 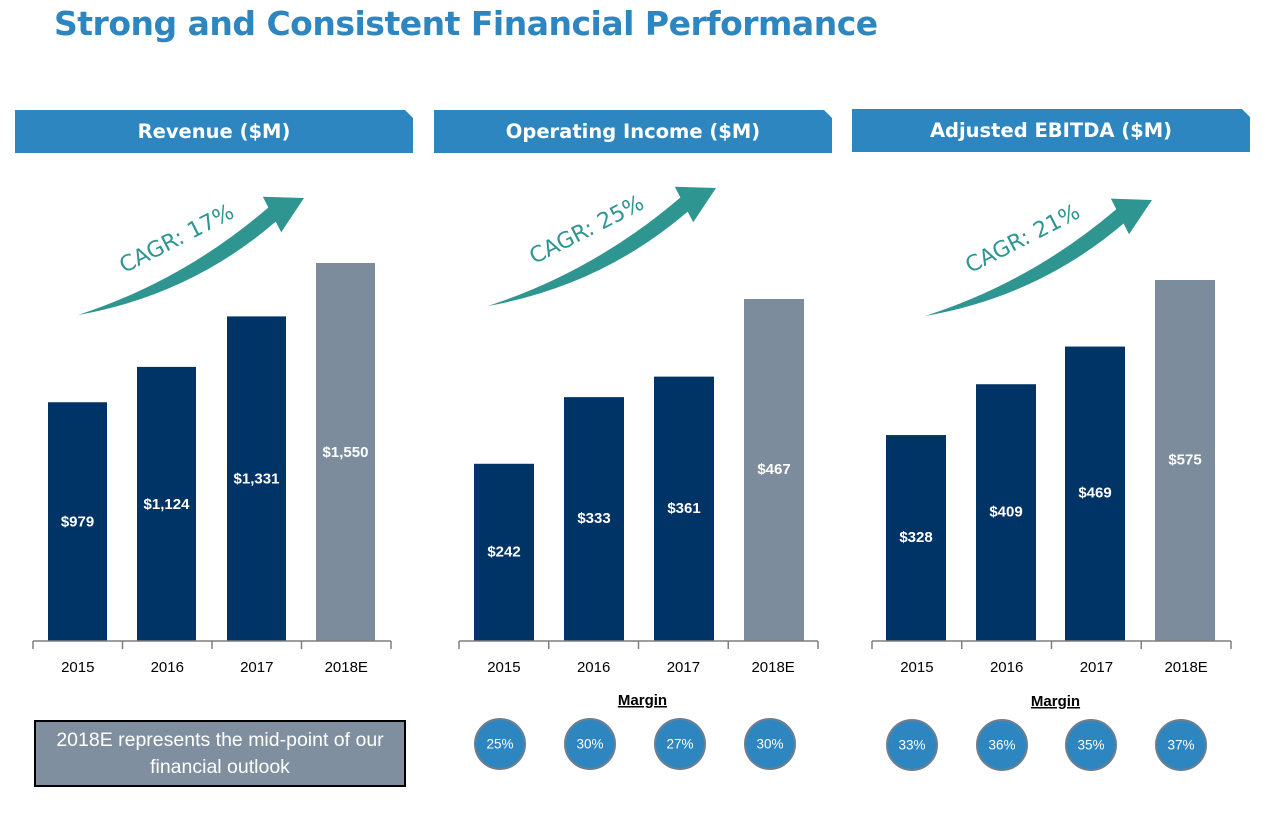 I want to click on bar-value-label: $333, so click(x=593, y=518).